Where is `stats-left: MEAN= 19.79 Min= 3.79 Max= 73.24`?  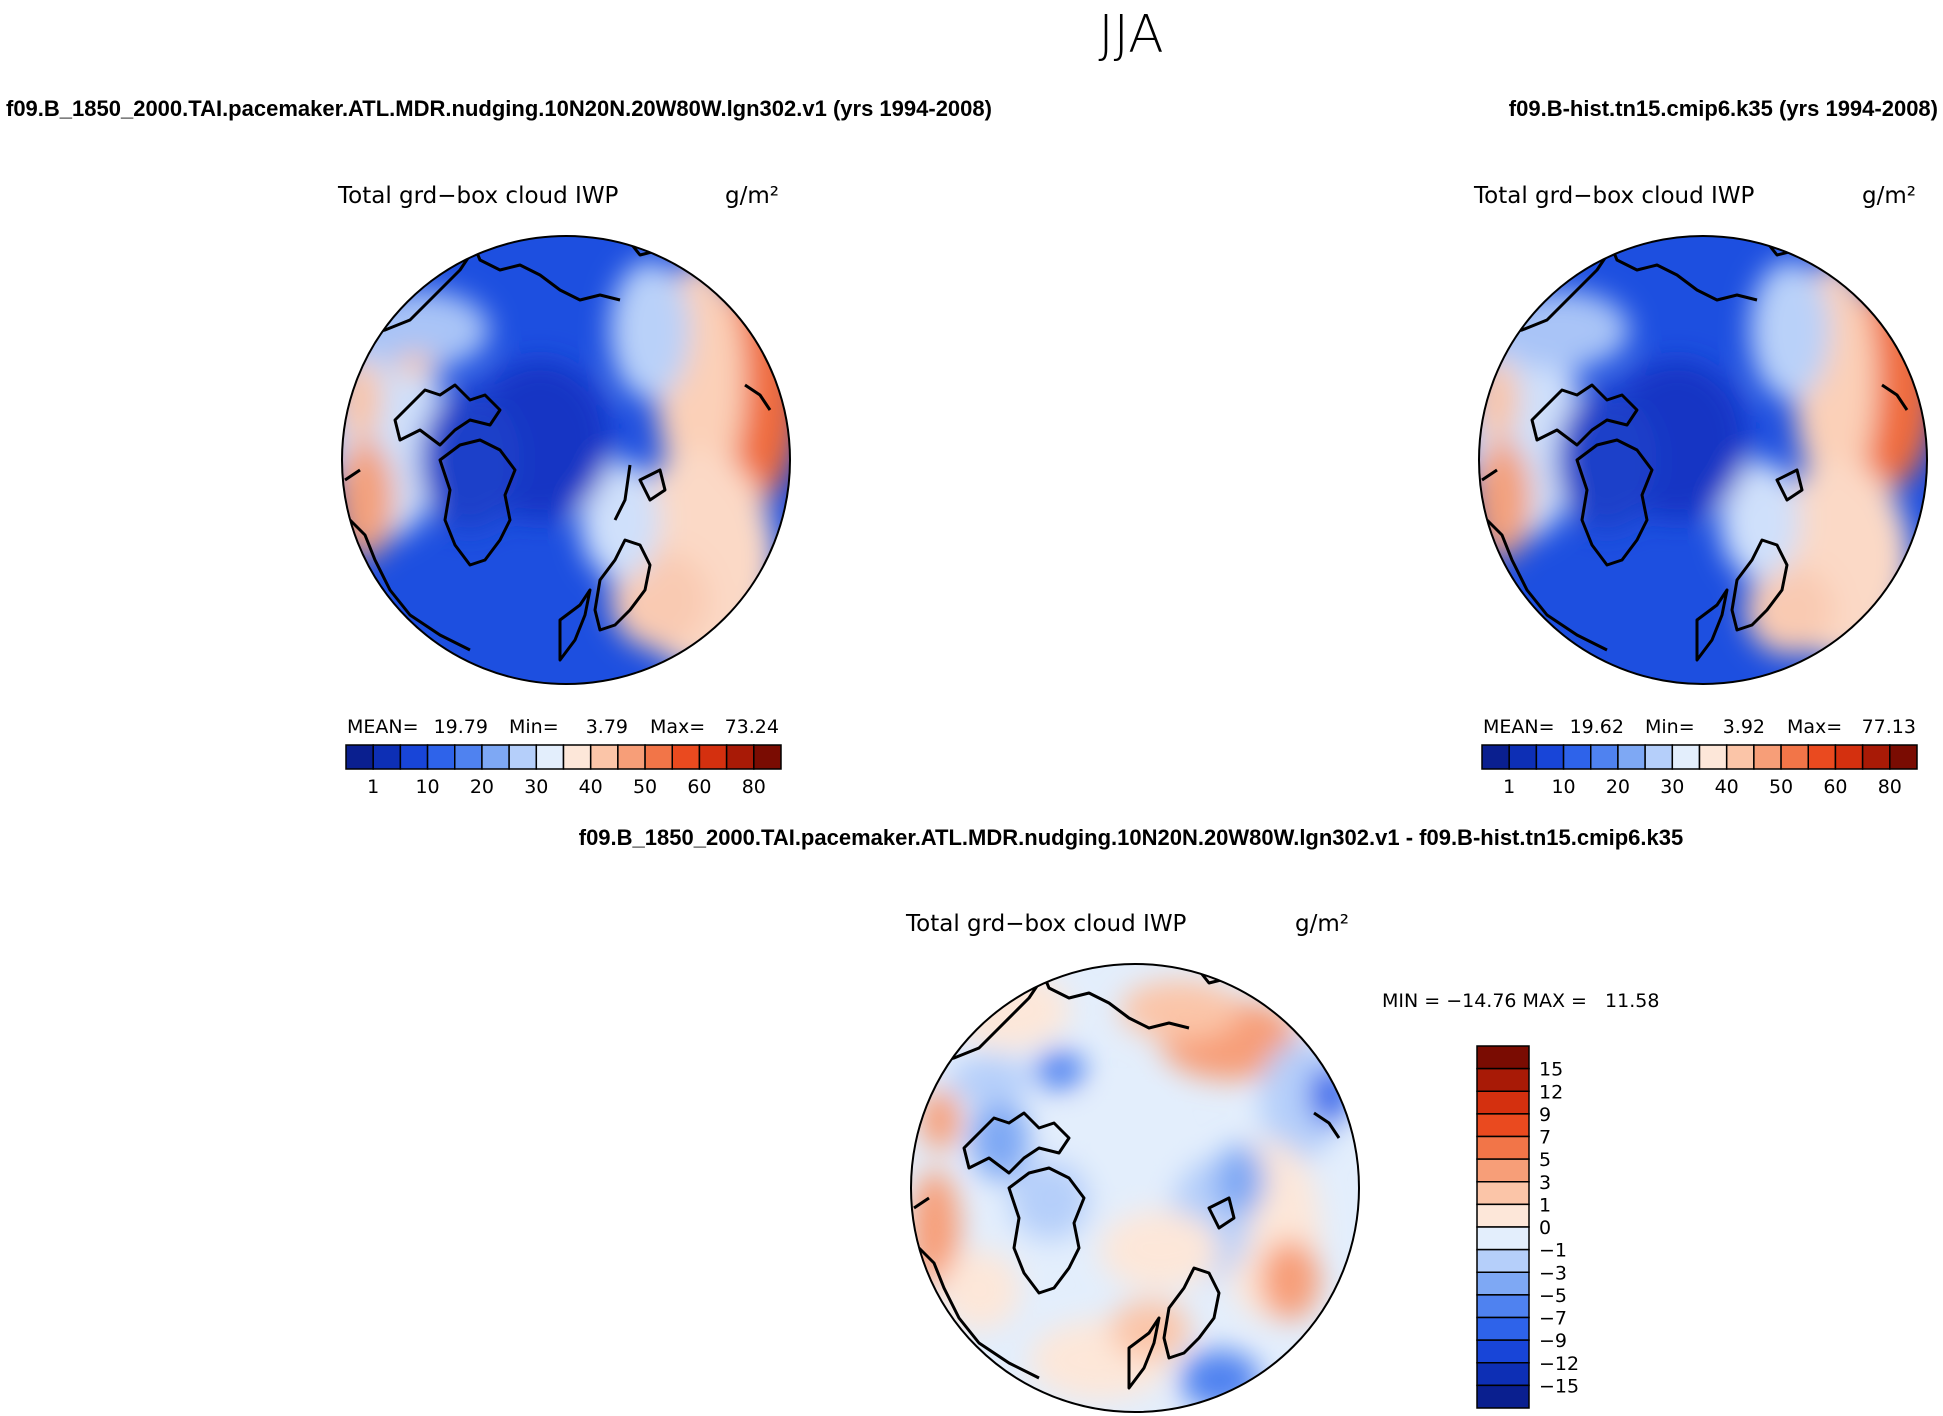 stats-left: MEAN= 19.79 Min= 3.79 Max= 73.24 is located at coordinates (563, 727).